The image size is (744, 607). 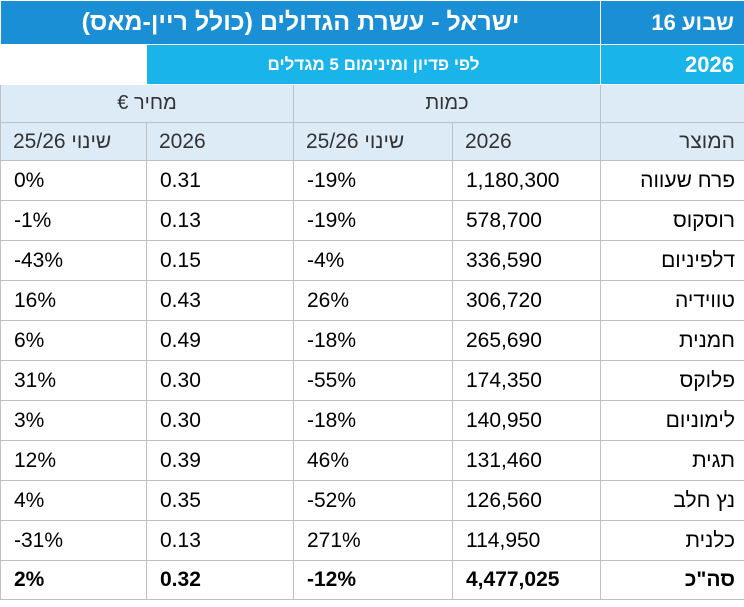 I want to click on quantity-cell: 126,560, so click(x=526, y=500).